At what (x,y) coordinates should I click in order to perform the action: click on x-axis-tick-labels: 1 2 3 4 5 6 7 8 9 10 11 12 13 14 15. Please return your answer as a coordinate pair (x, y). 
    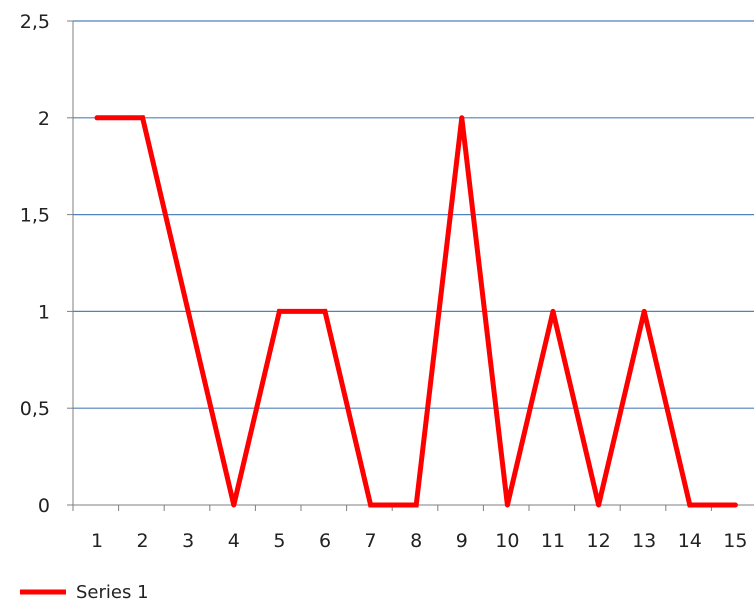
    Looking at the image, I should click on (419, 541).